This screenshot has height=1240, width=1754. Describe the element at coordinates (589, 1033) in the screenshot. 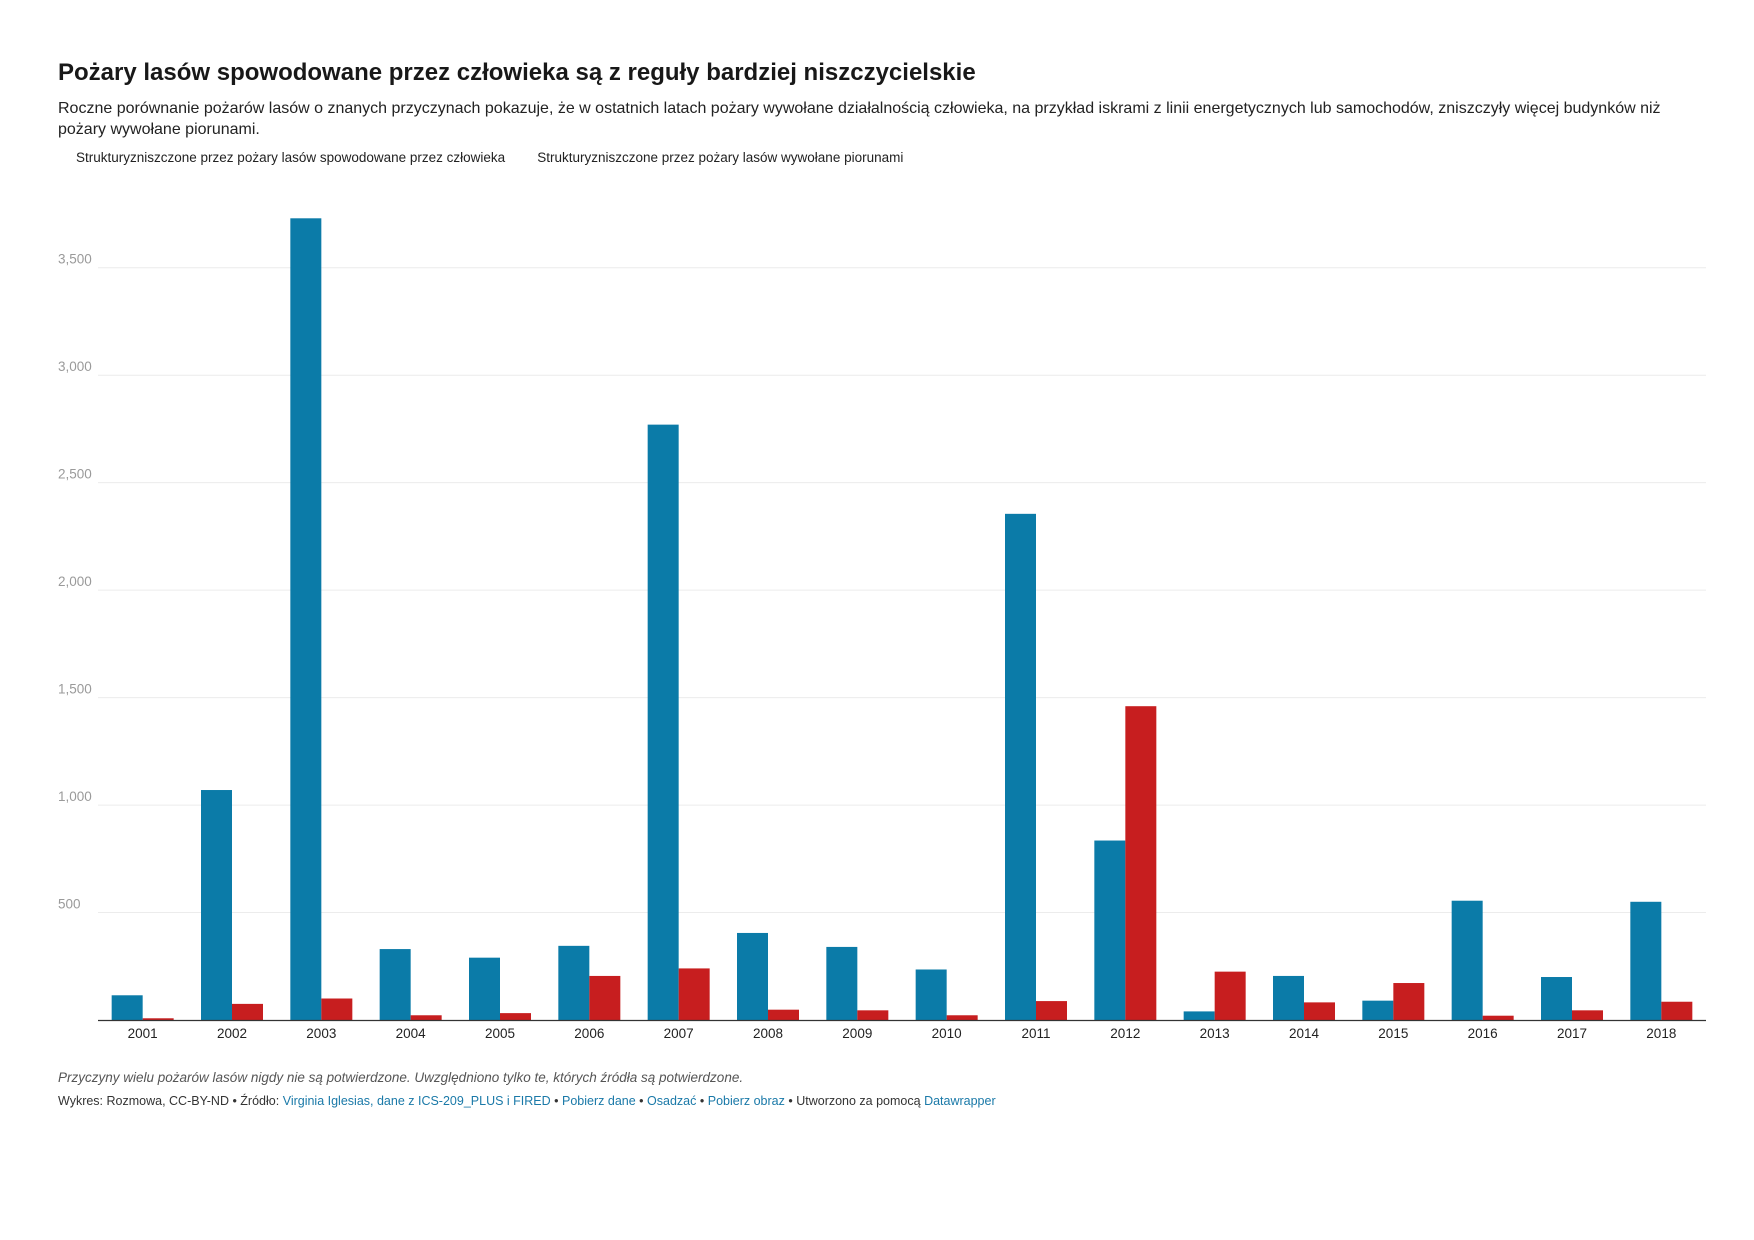

I see `x-tick-label: 2006` at that location.